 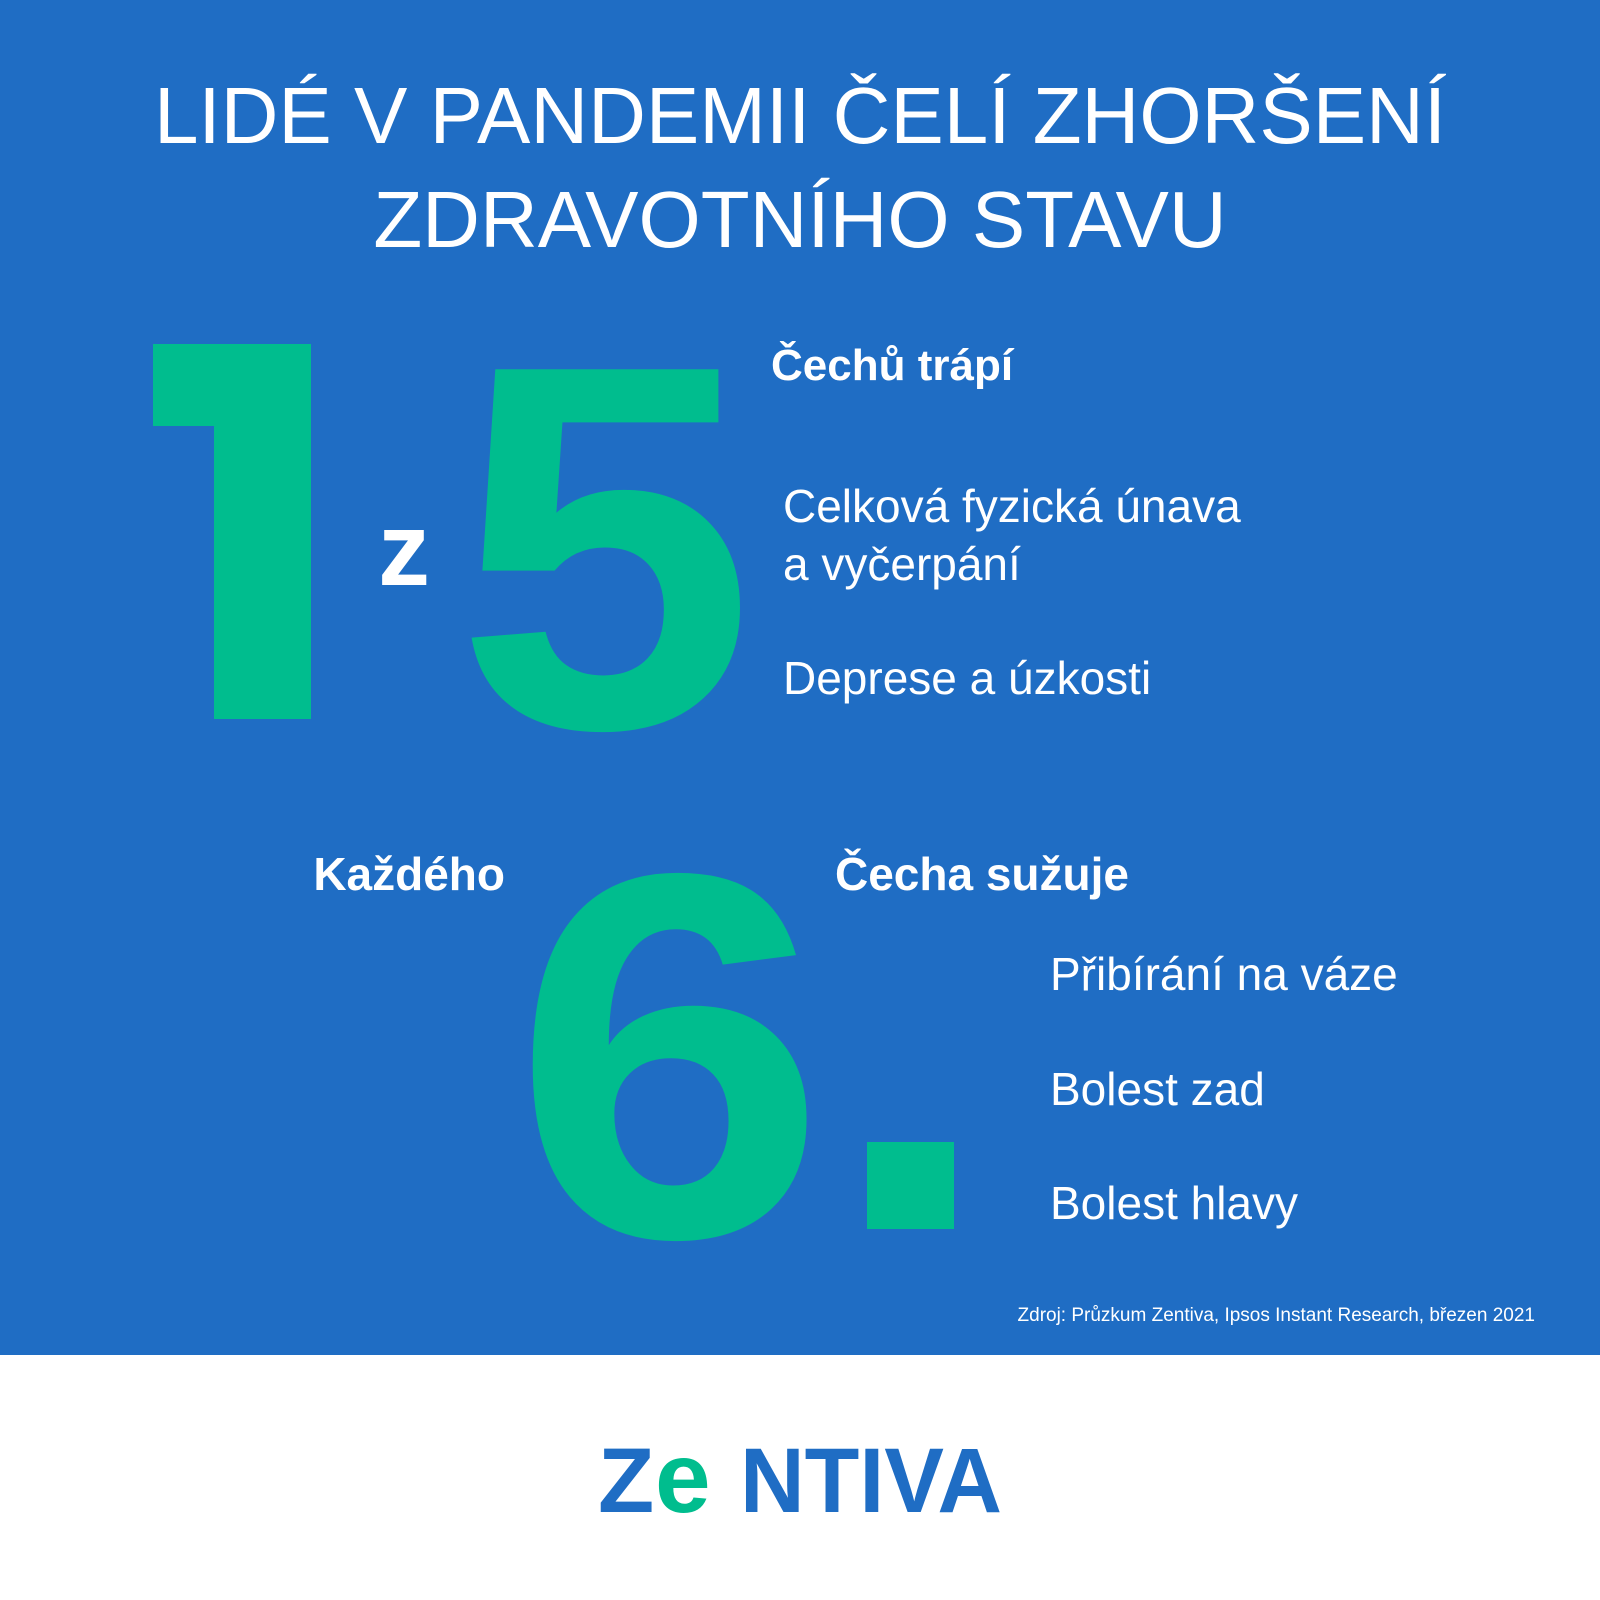 What do you see at coordinates (626, 1481) in the screenshot?
I see `logo-z: Z` at bounding box center [626, 1481].